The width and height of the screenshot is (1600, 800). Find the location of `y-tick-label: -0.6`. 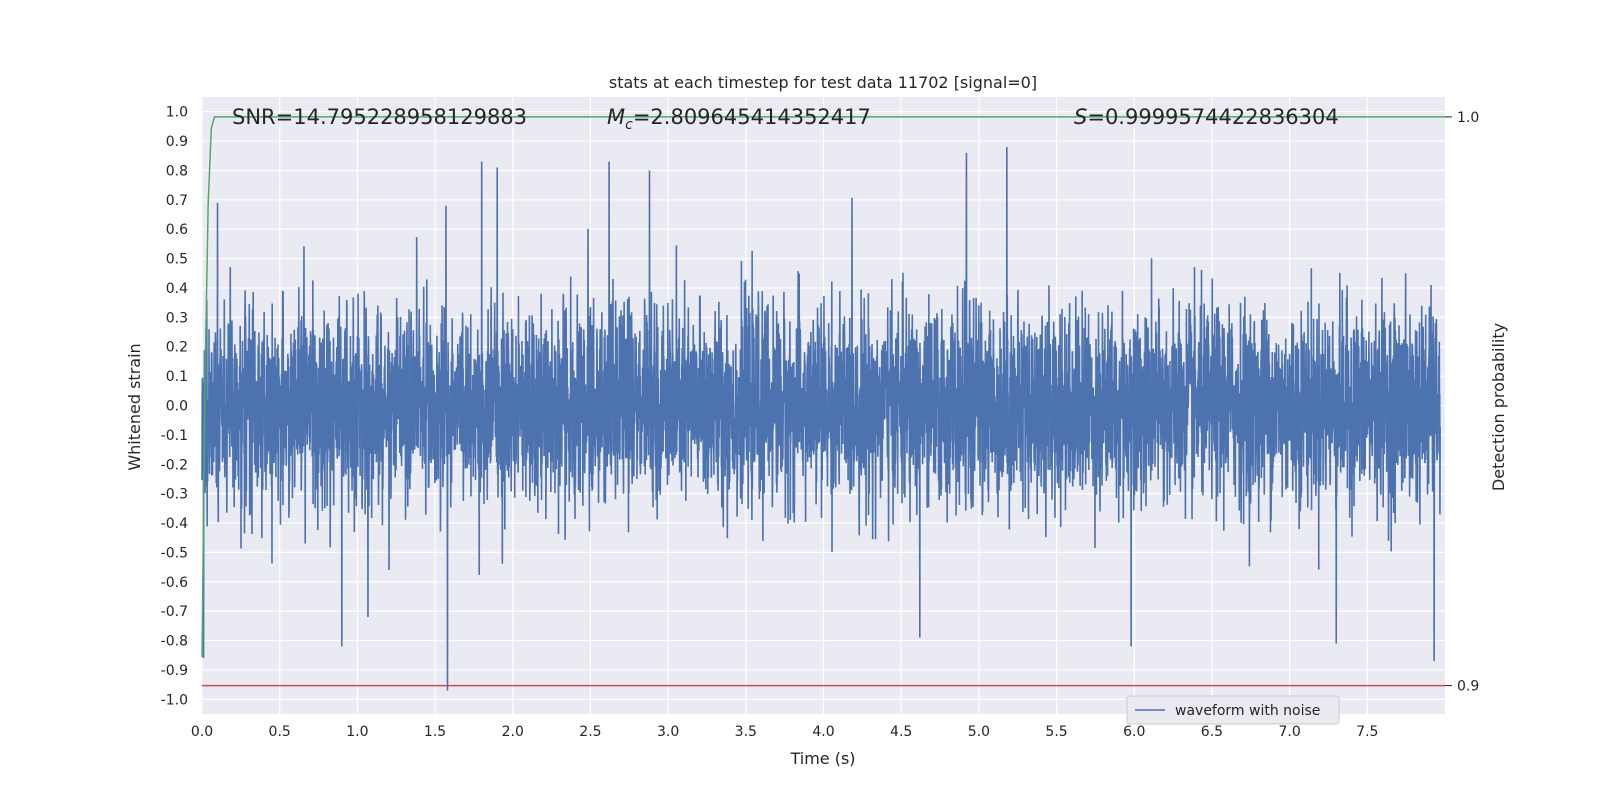

y-tick-label: -0.6 is located at coordinates (174, 583).